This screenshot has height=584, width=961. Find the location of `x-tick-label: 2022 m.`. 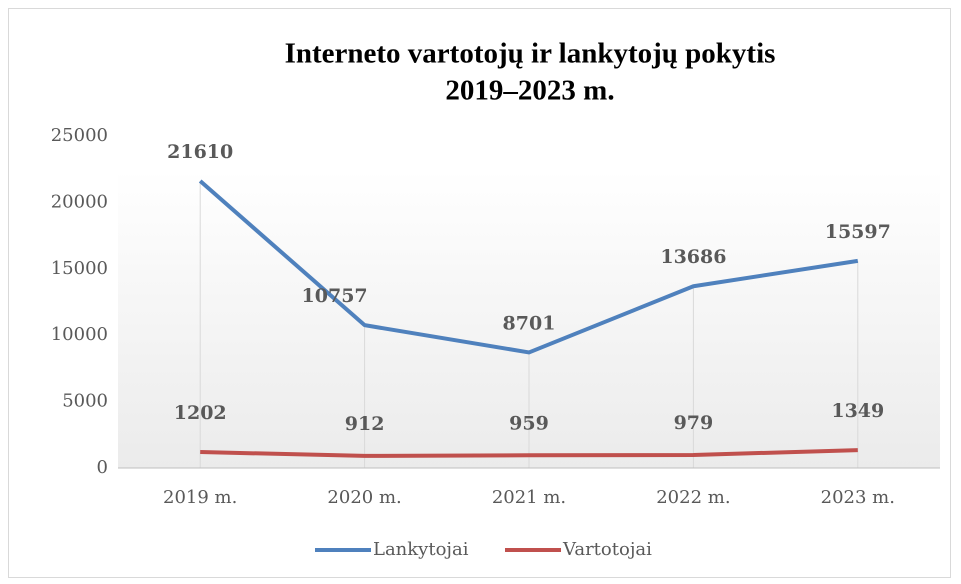

x-tick-label: 2022 m. is located at coordinates (693, 497).